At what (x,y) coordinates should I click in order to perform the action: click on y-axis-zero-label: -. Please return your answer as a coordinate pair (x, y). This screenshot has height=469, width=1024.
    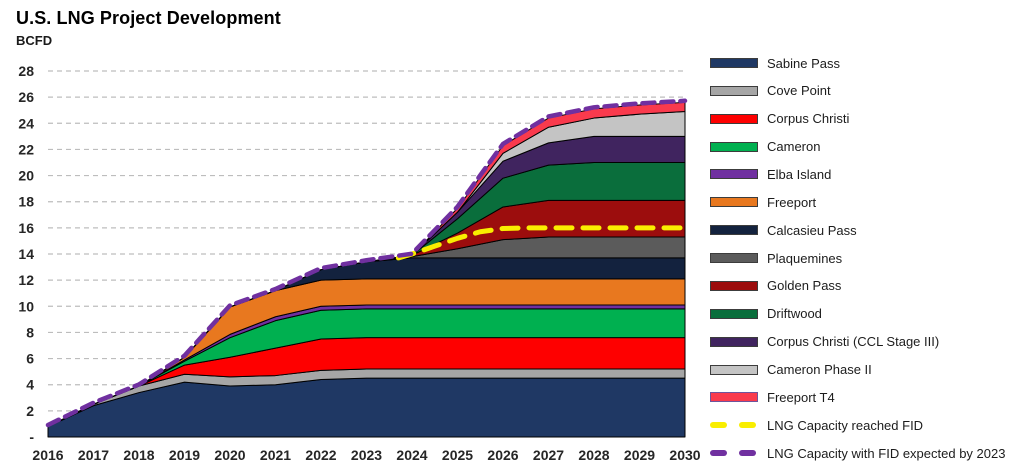
    Looking at the image, I should click on (31, 437).